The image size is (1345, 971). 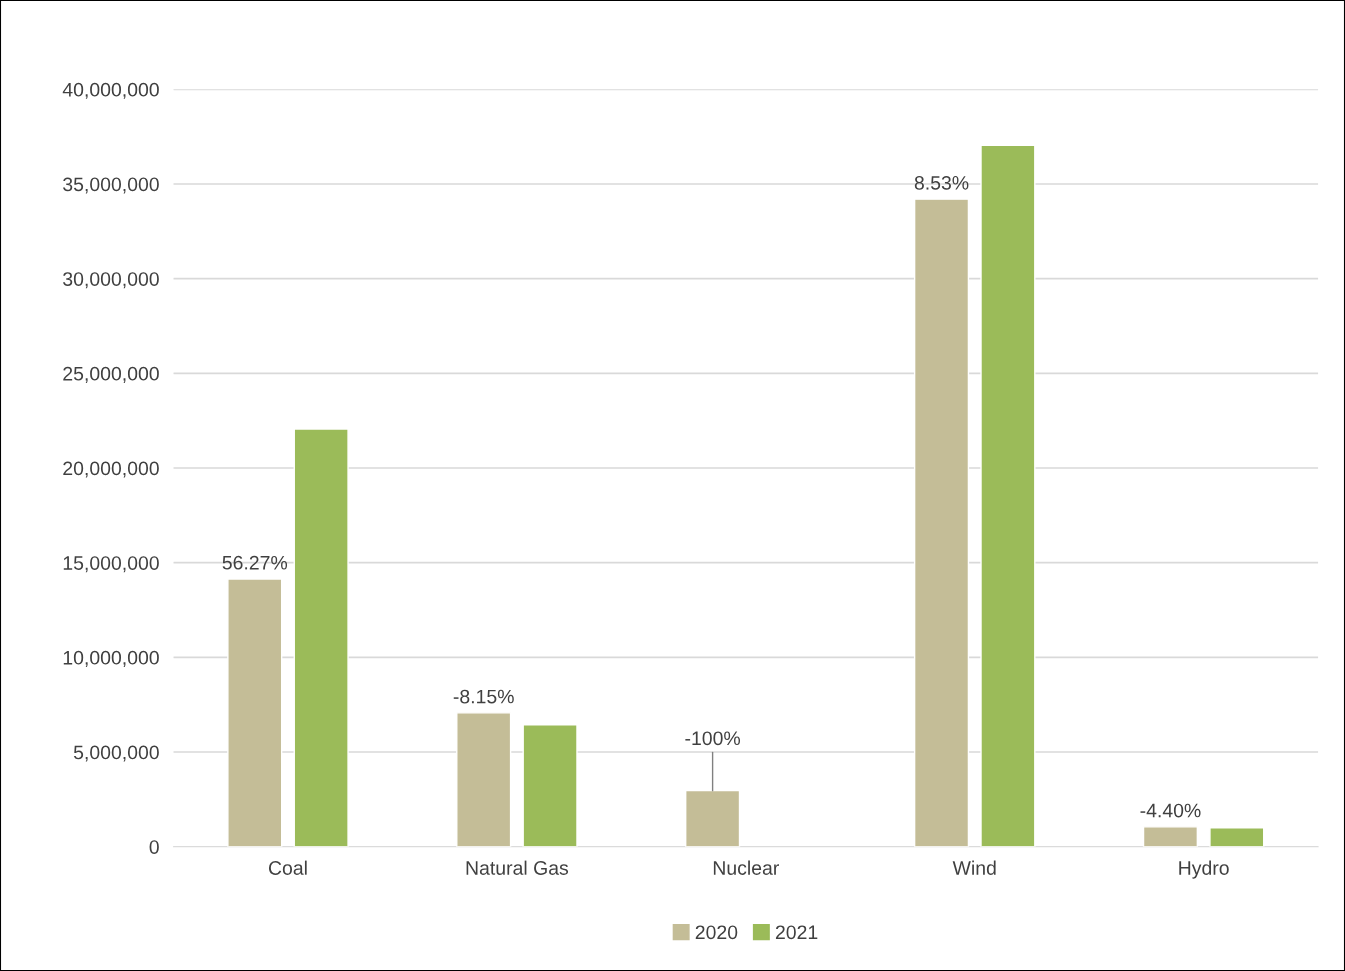 I want to click on x-tick-label: Coal, so click(x=287, y=867).